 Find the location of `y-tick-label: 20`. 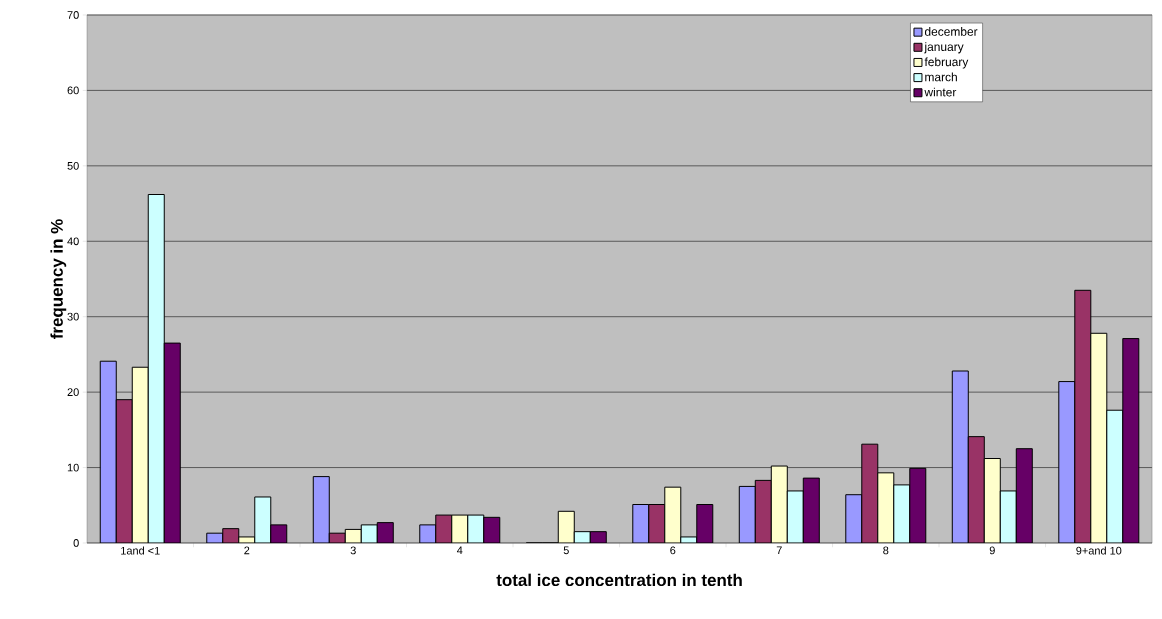

y-tick-label: 20 is located at coordinates (73, 392).